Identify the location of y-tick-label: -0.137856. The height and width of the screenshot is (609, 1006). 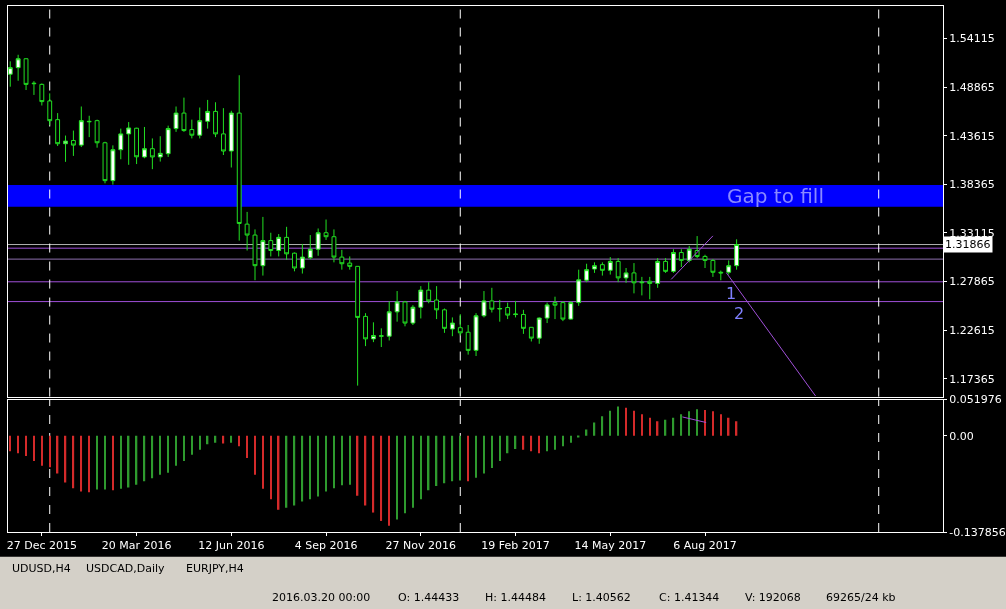
(977, 532).